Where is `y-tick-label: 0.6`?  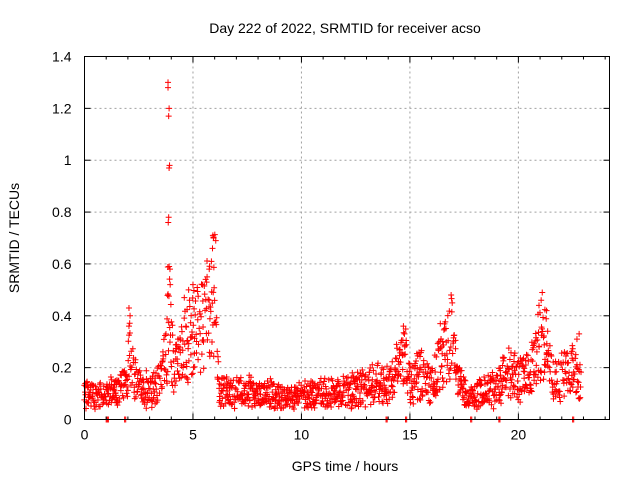 y-tick-label: 0.6 is located at coordinates (62, 264).